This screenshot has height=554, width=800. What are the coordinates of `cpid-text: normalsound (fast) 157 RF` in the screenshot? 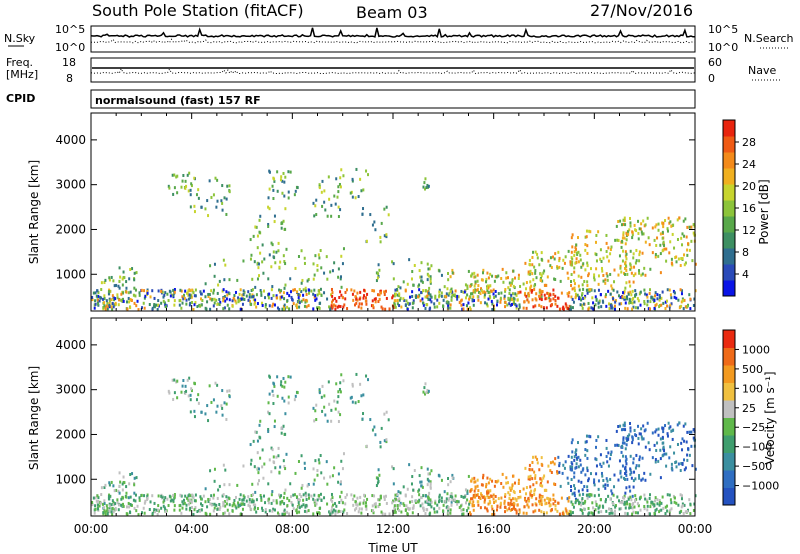 It's located at (178, 100).